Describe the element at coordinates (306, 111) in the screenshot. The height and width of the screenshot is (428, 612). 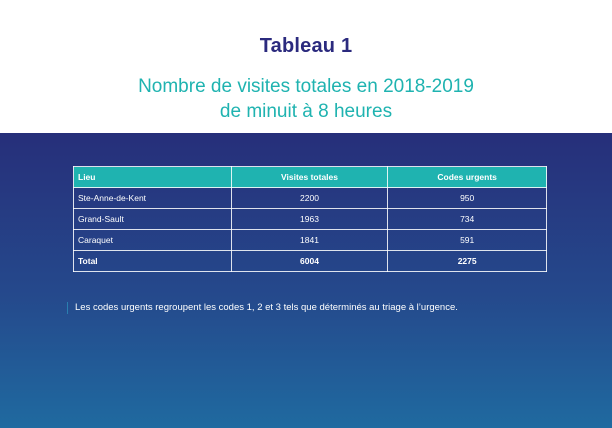
I see `subtitle-line-2: de minuit à 8 heures` at that location.